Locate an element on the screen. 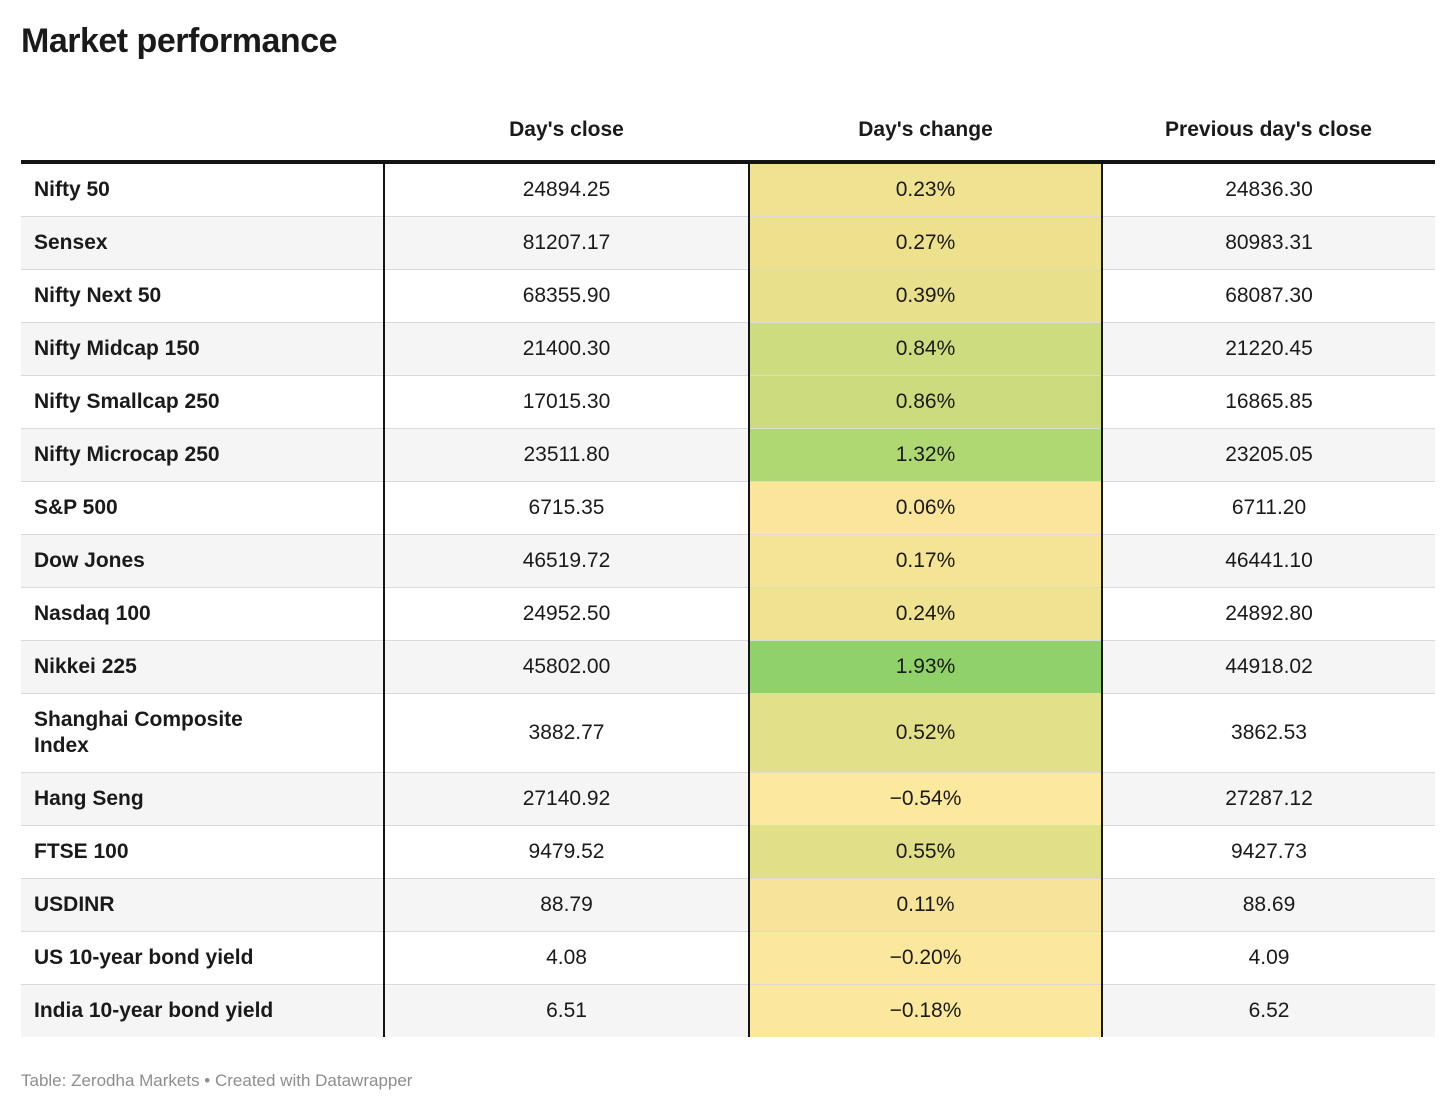 The image size is (1456, 1101). row-index-name: Nifty Next 50 is located at coordinates (203, 296).